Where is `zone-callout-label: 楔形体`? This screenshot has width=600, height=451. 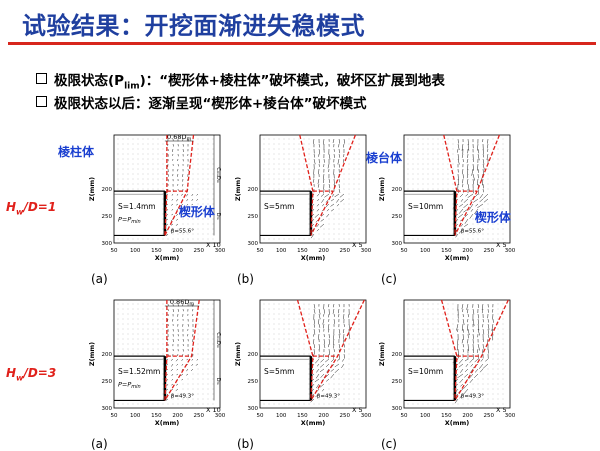 zone-callout-label: 楔形体 is located at coordinates (493, 216).